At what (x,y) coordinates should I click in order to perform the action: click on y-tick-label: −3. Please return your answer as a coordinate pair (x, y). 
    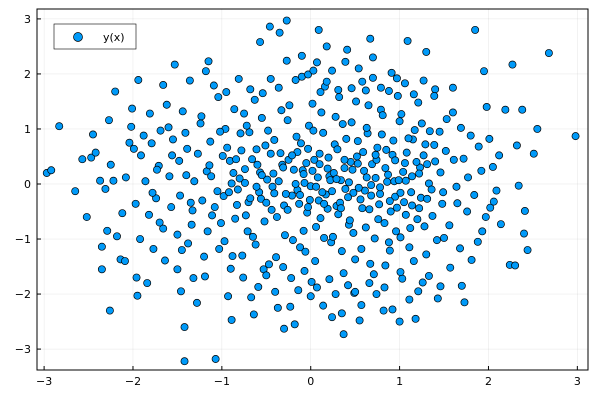
    Looking at the image, I should click on (23, 349).